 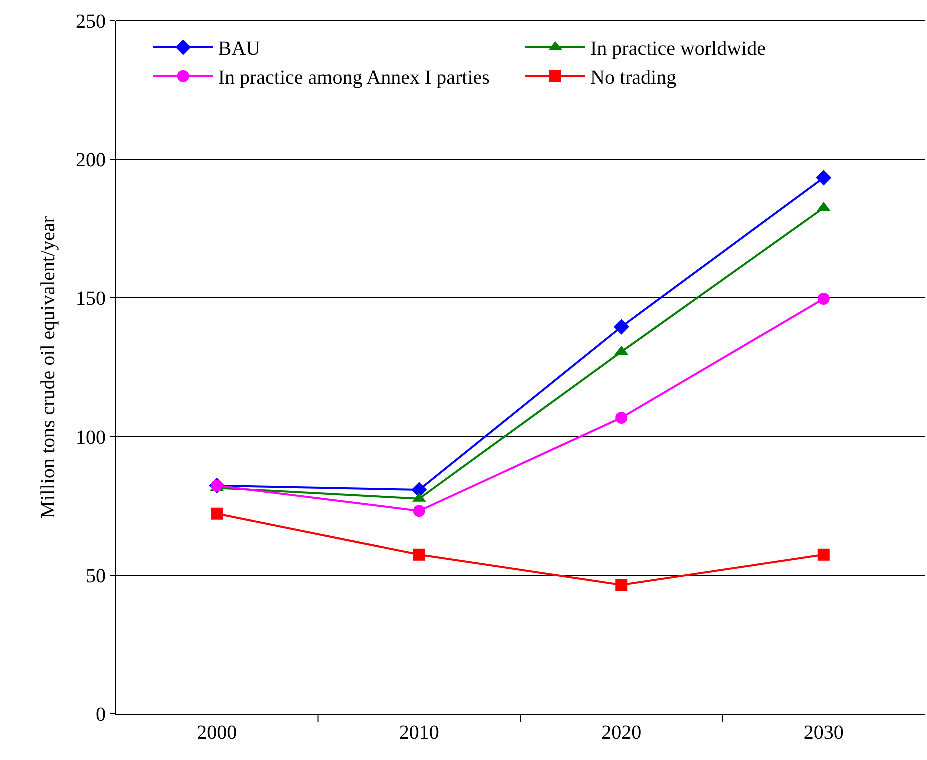 What do you see at coordinates (419, 733) in the screenshot?
I see `x-tick-label: 2010` at bounding box center [419, 733].